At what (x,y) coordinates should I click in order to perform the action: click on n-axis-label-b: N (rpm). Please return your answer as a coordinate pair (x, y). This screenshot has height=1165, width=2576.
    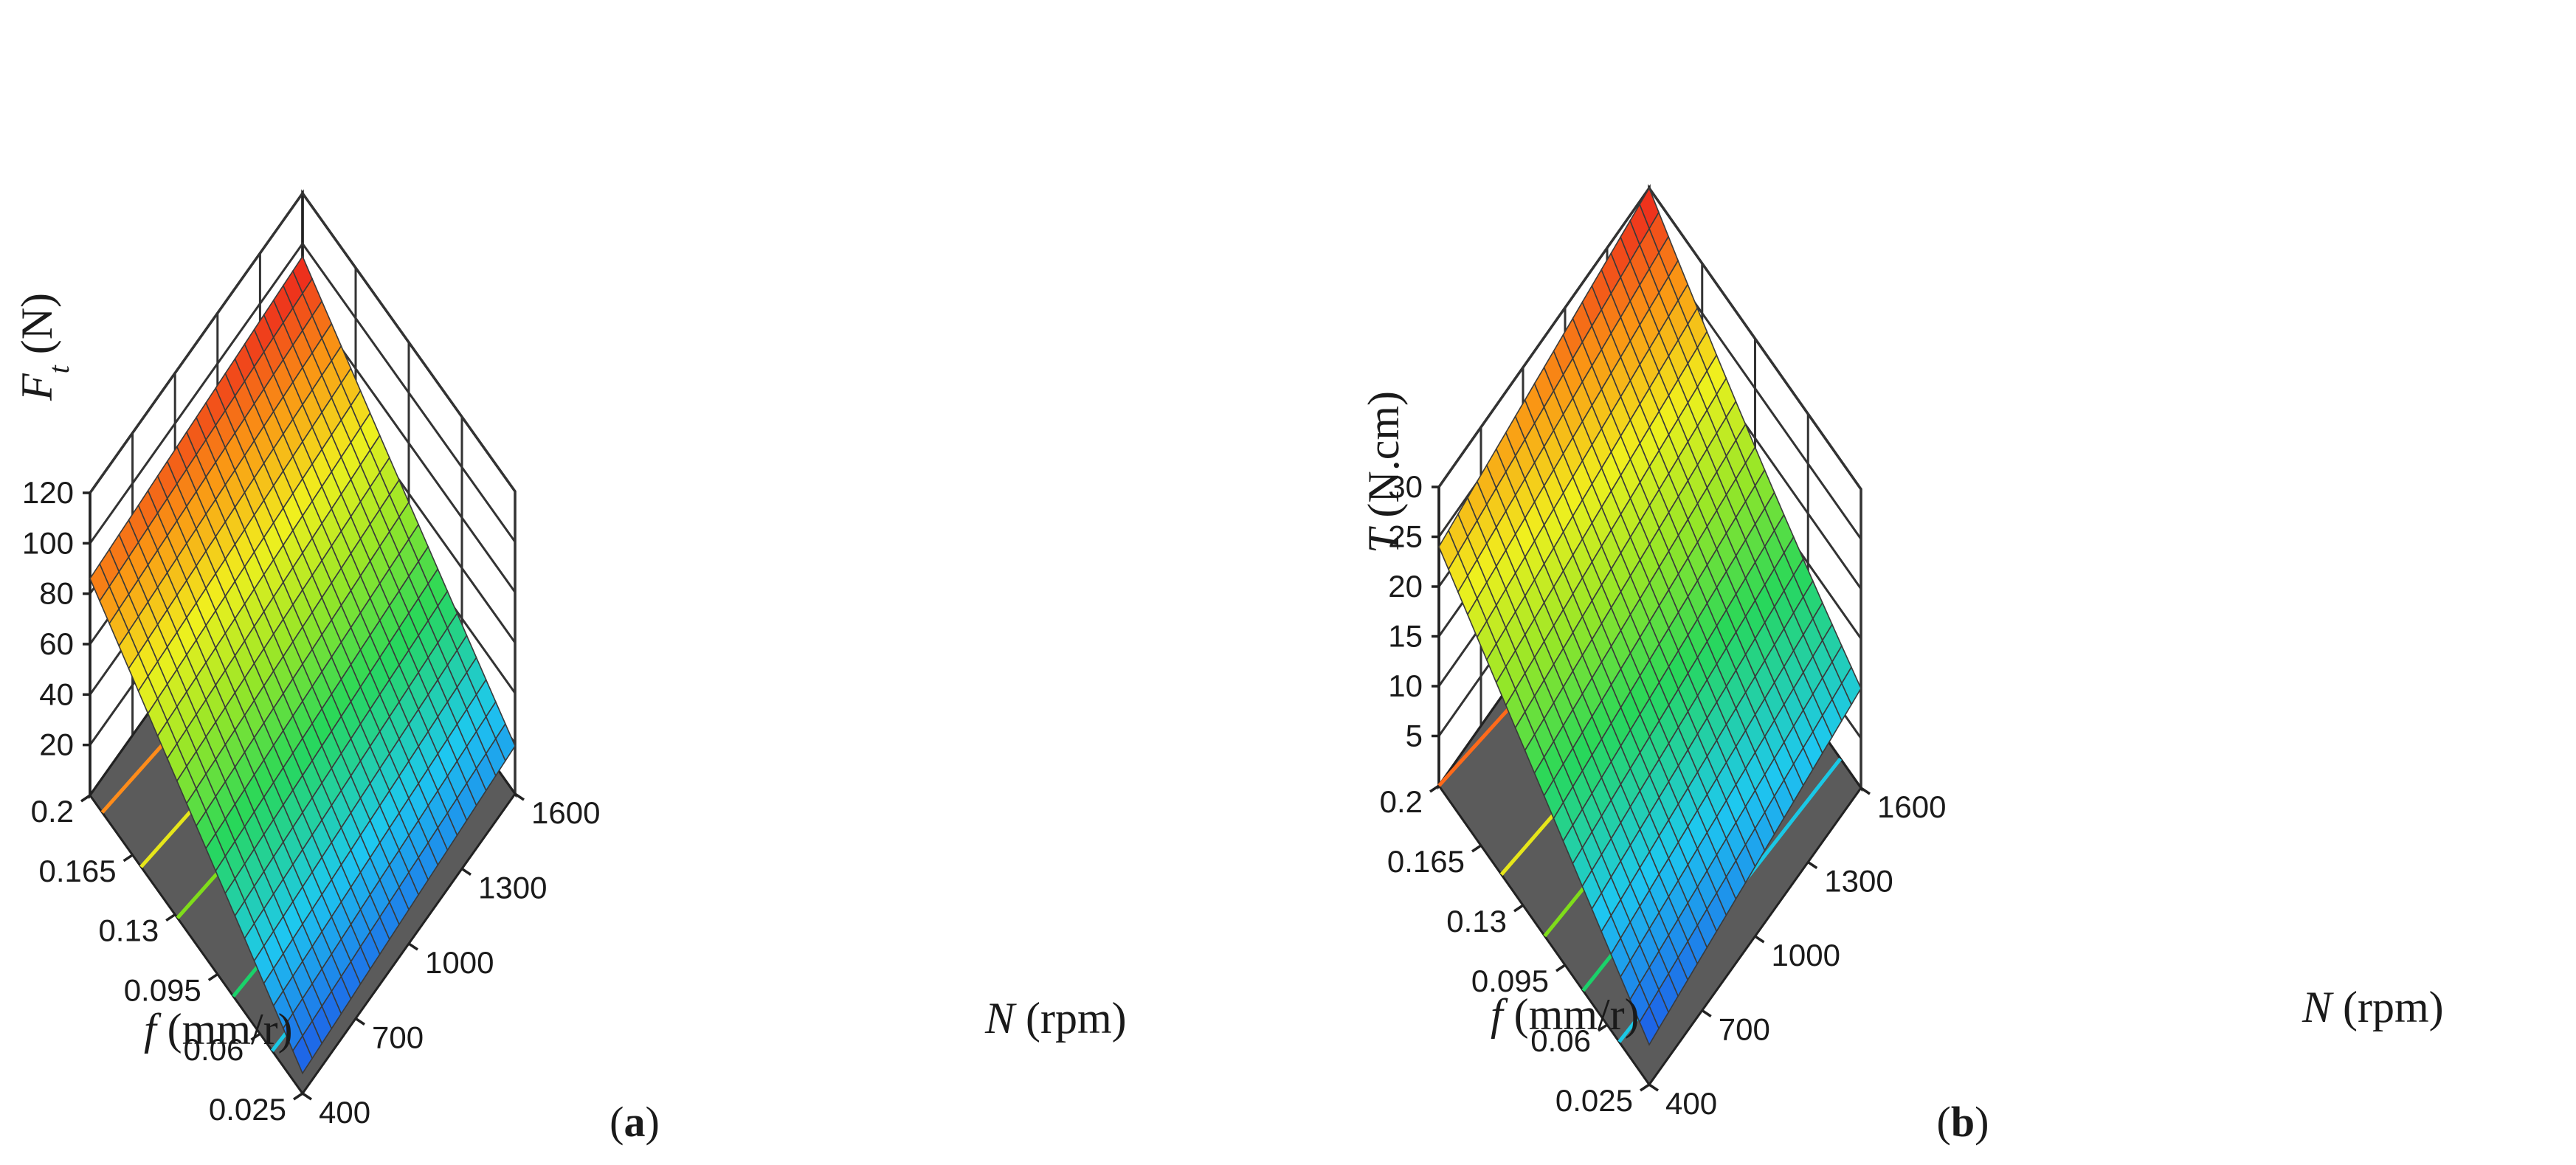
    Looking at the image, I should click on (2373, 1007).